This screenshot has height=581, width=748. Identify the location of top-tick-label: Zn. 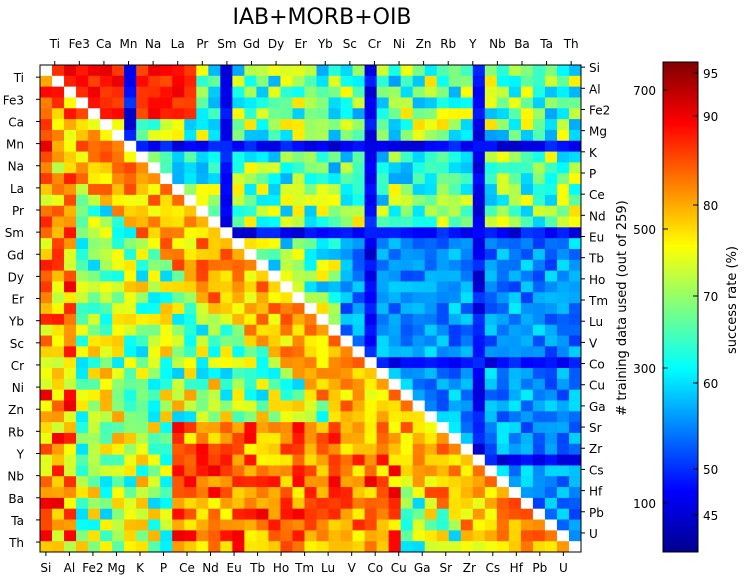
(424, 44).